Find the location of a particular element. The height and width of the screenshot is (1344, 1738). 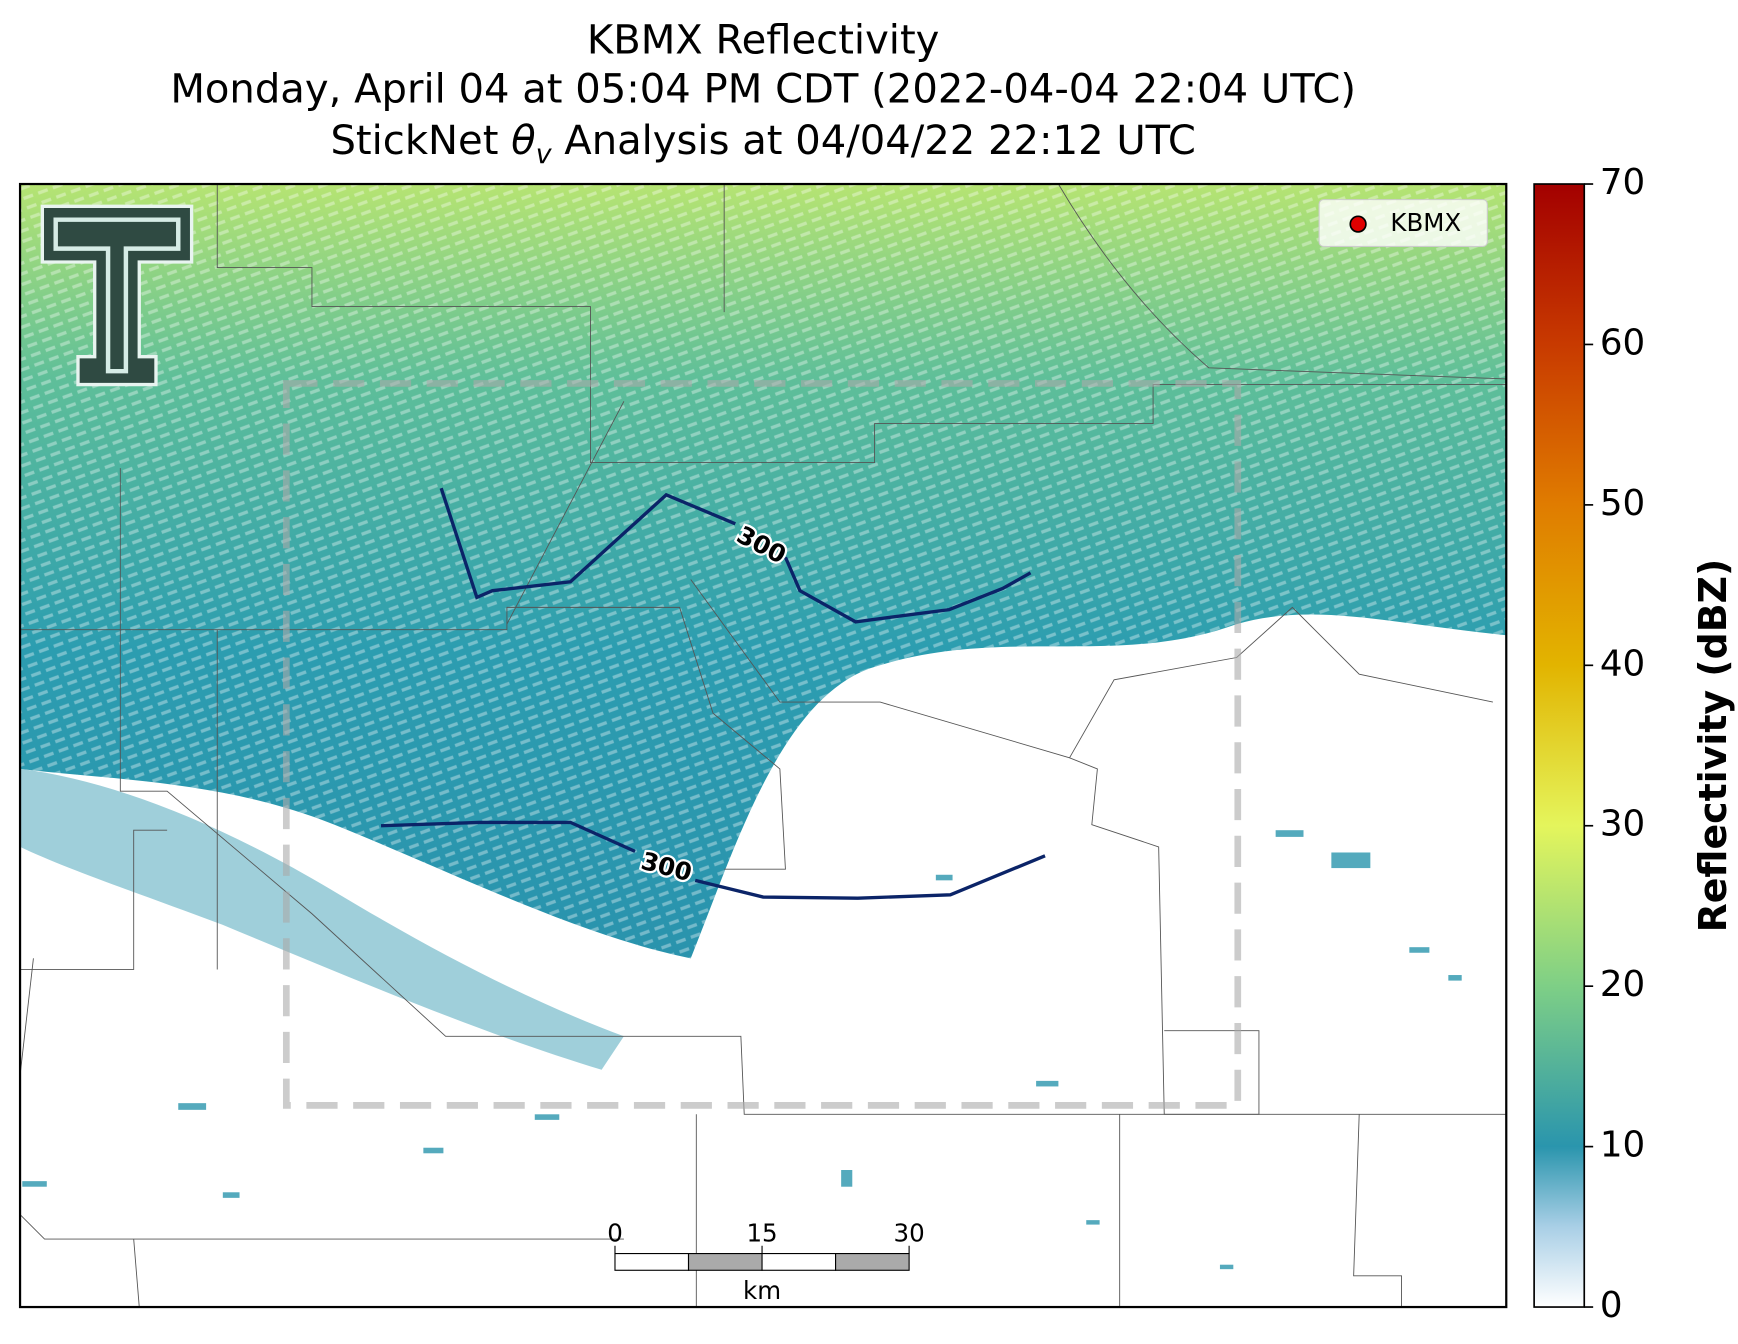

colorbar-tick-label: 70 is located at coordinates (1622, 182).